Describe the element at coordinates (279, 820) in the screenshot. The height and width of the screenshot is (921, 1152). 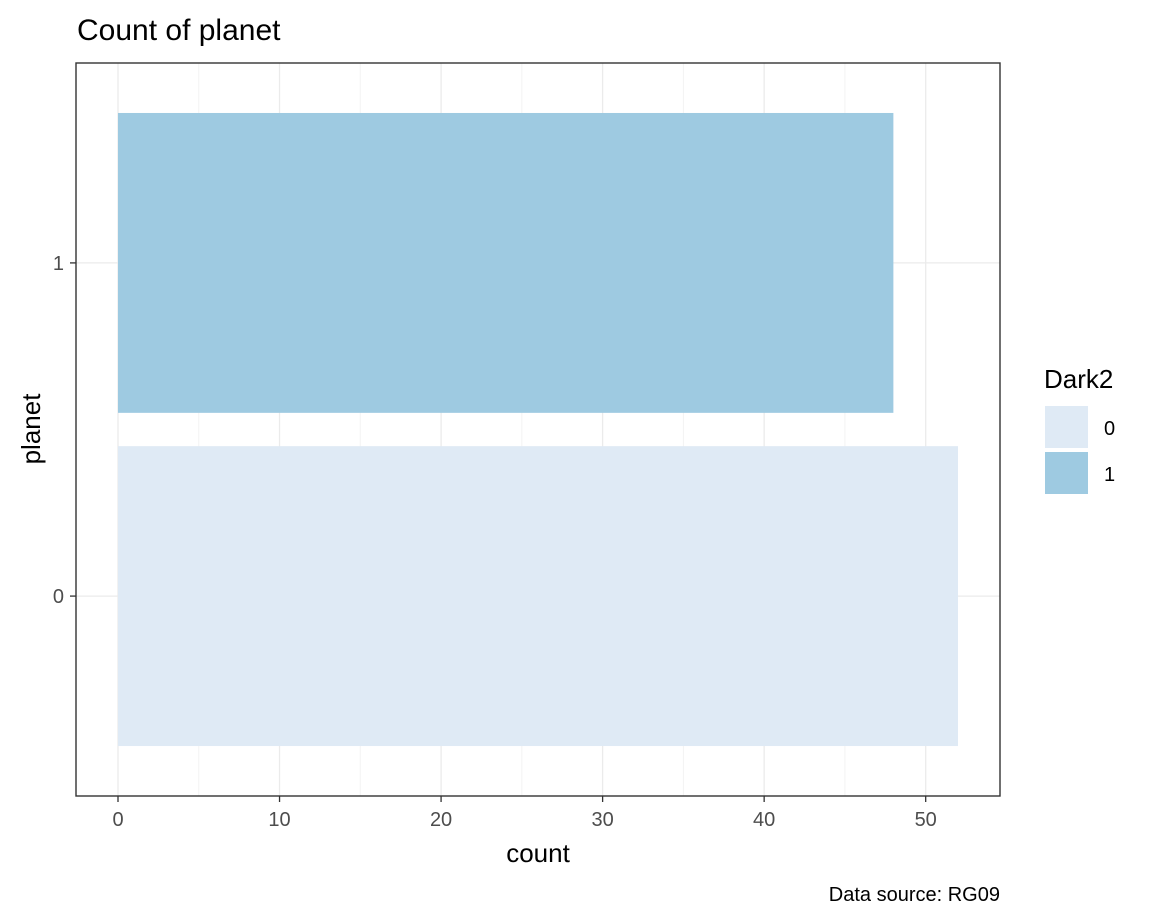
I see `x-tick-label: 10` at that location.